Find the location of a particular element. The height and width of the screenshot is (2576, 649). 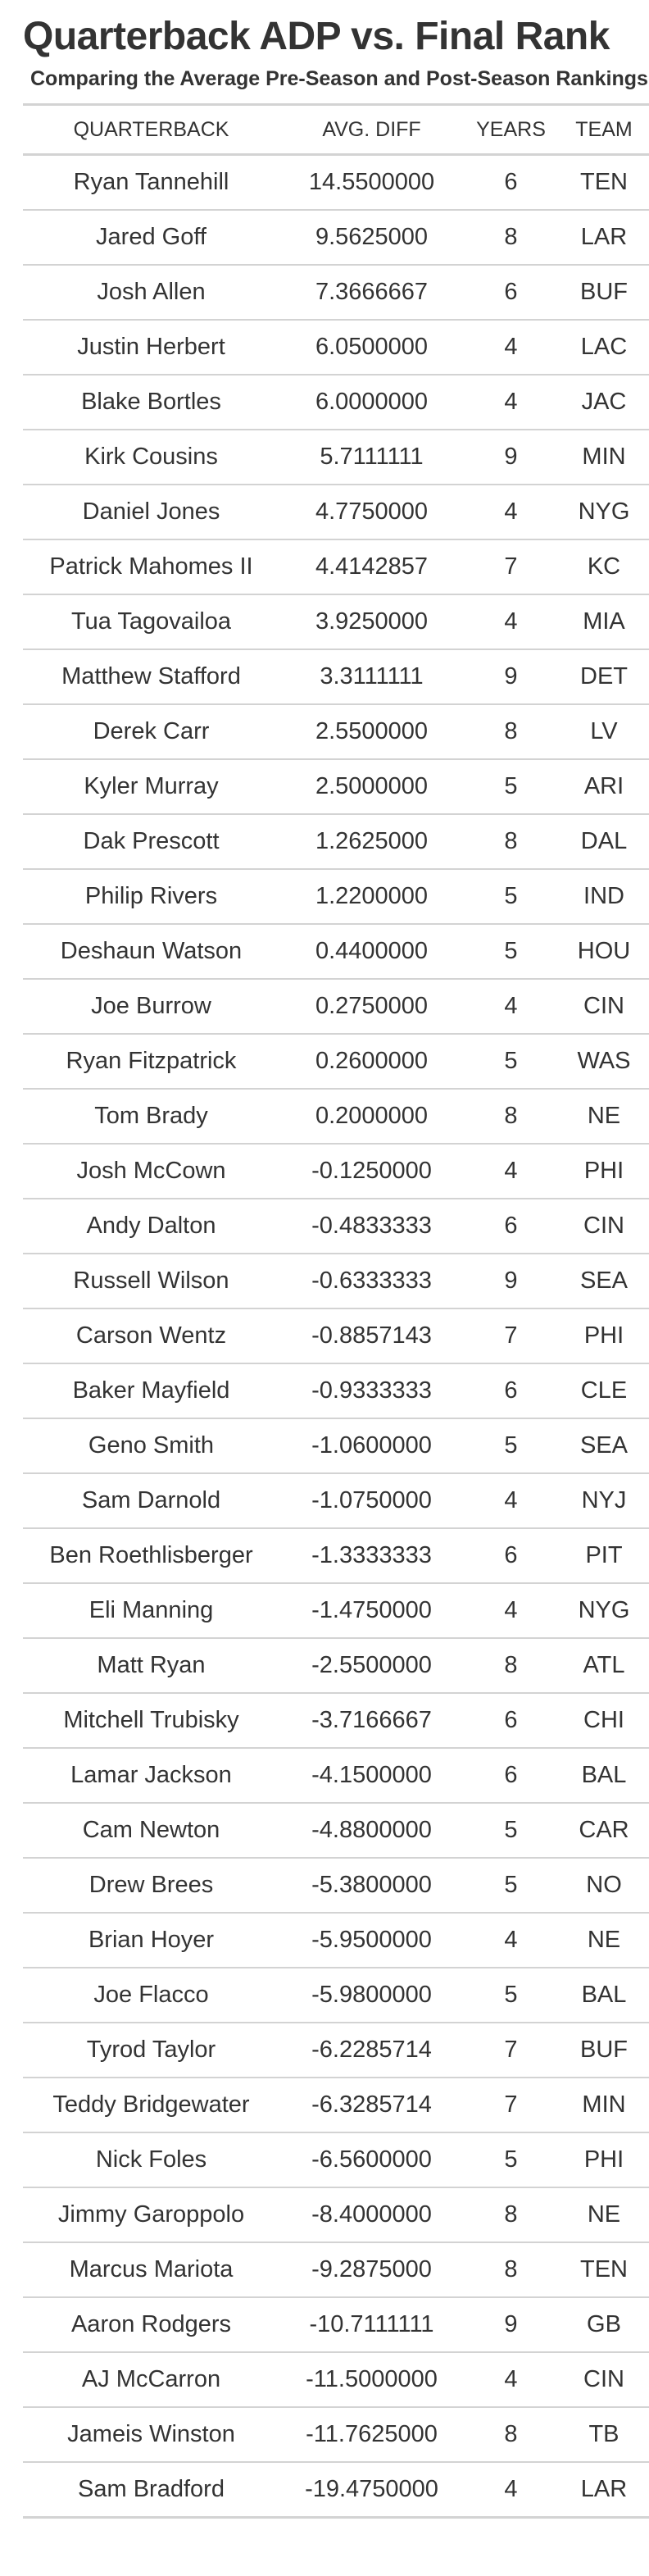

cell-avg-diff: -3.7166667 is located at coordinates (371, 1721).